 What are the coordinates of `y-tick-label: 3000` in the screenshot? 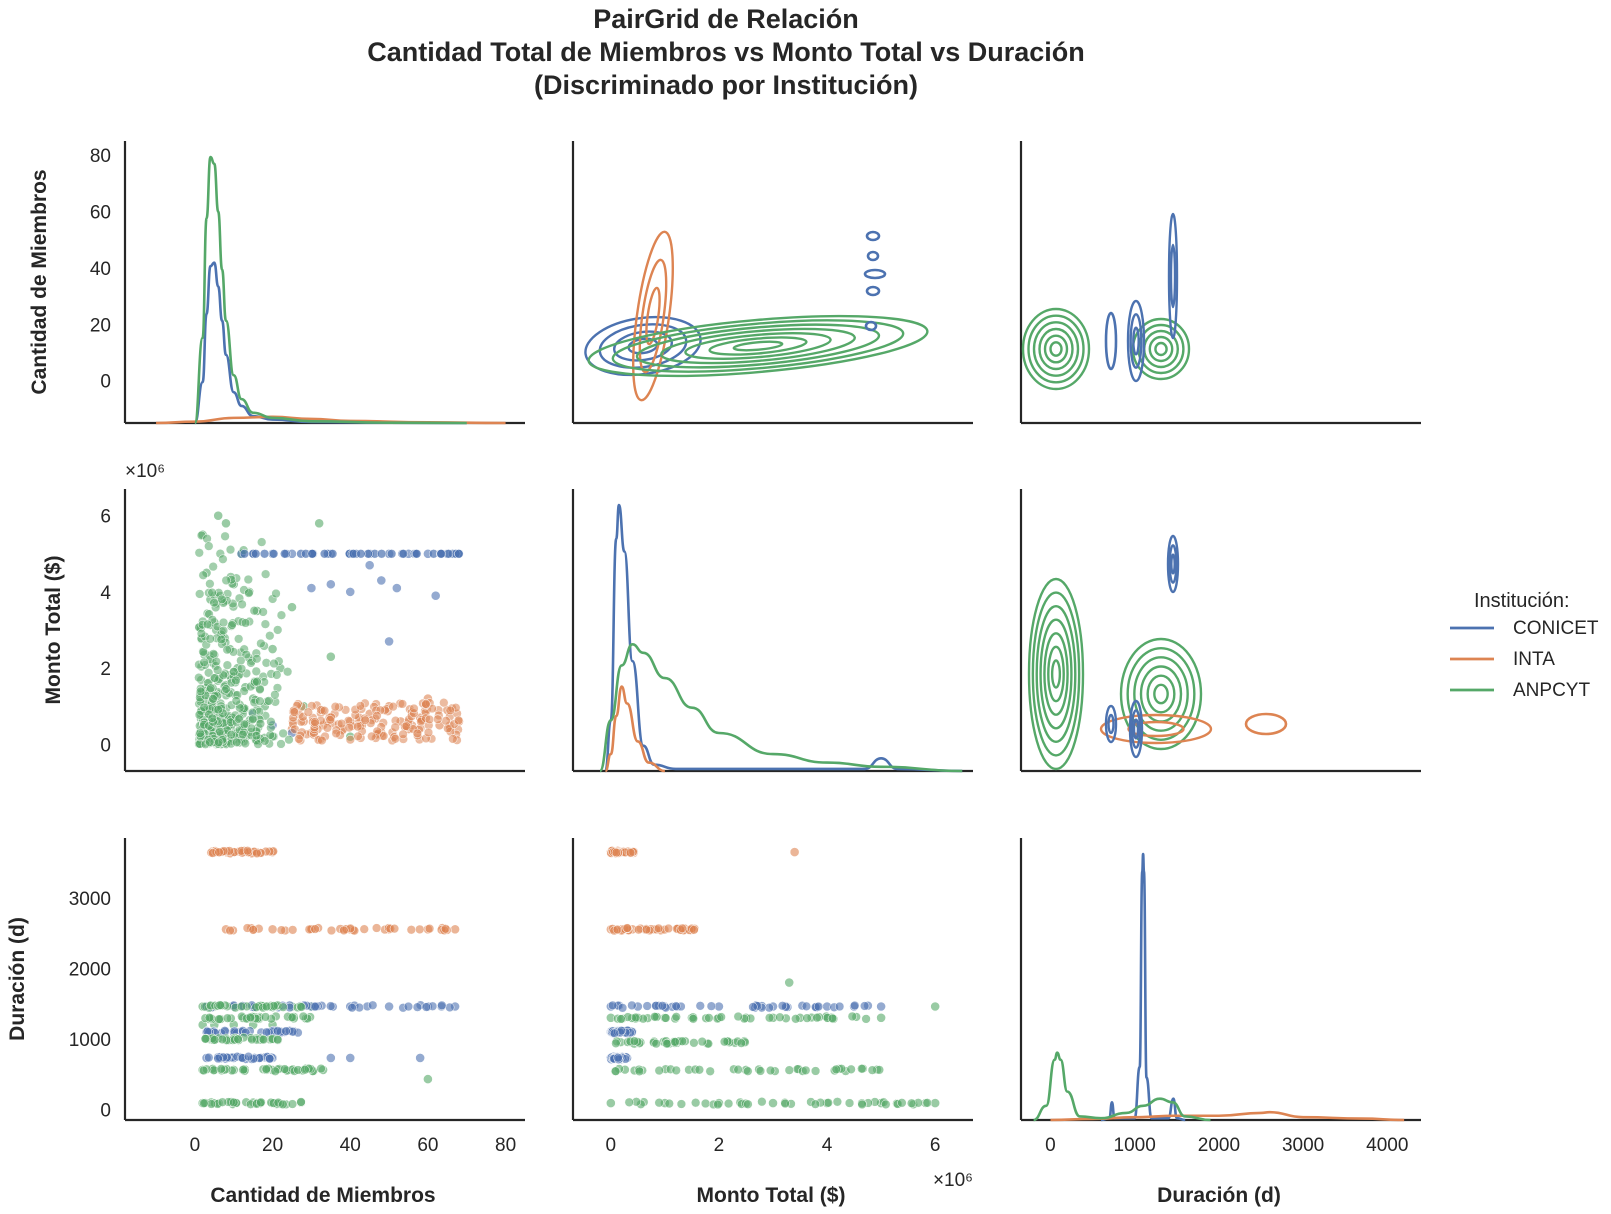 It's located at (90, 899).